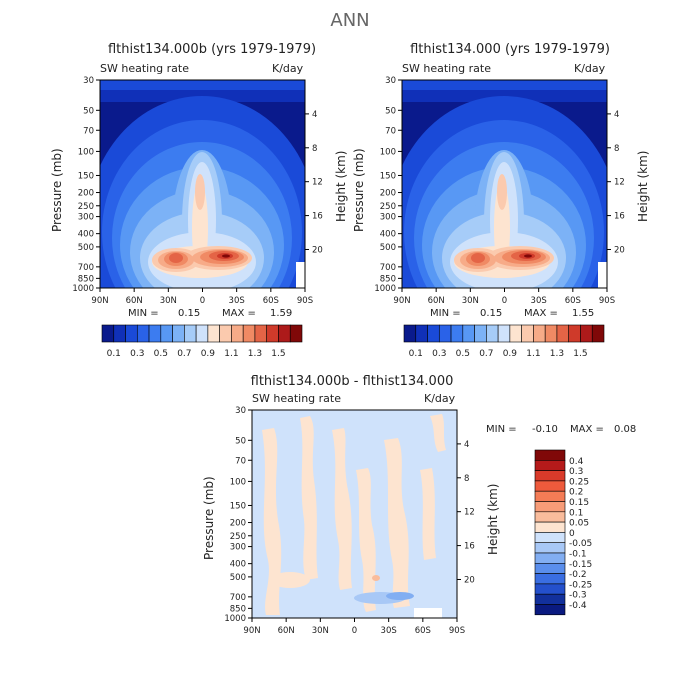  I want to click on panel3-colorbar-label: 0.2, so click(576, 493).